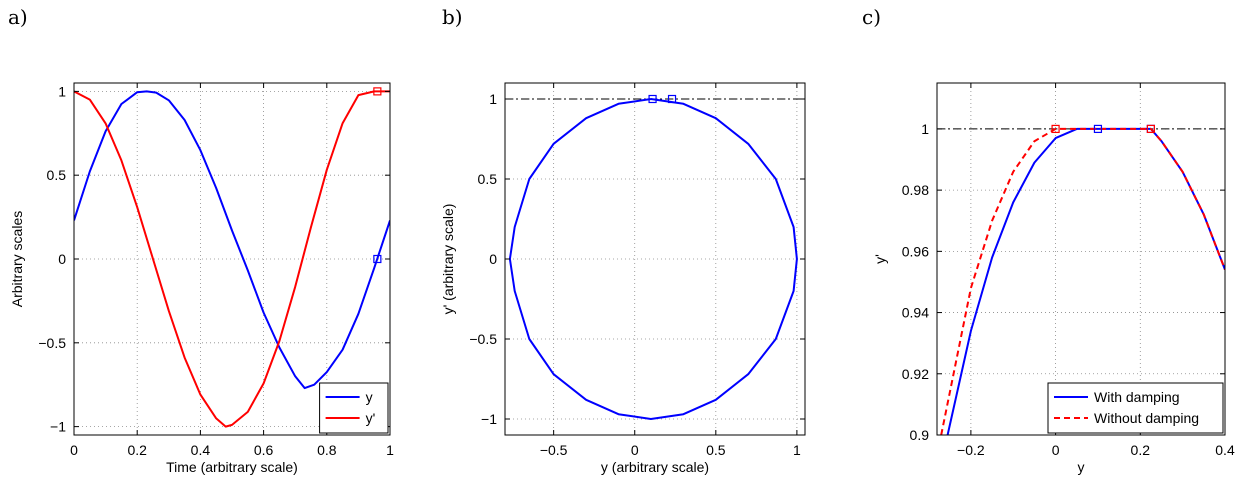 This screenshot has width=1254, height=486. What do you see at coordinates (369, 397) in the screenshot?
I see `legend-label: y` at bounding box center [369, 397].